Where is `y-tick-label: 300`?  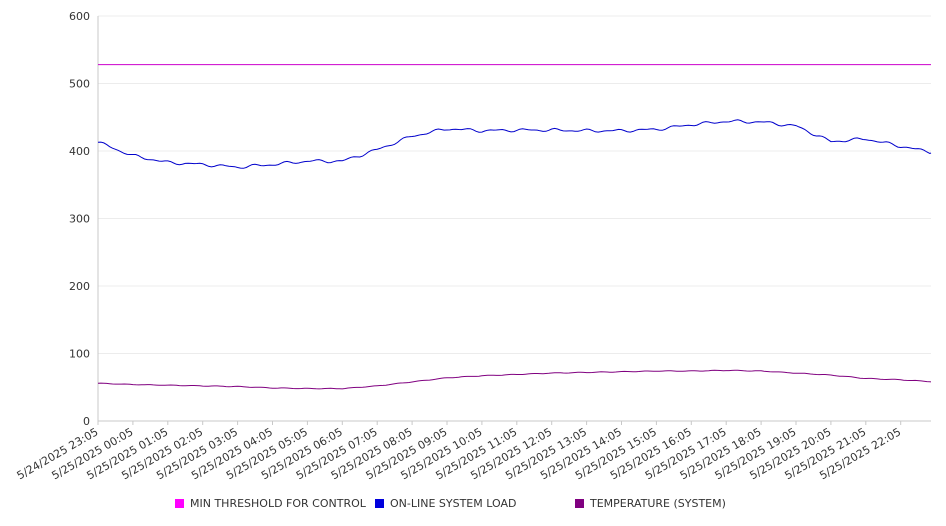 y-tick-label: 300 is located at coordinates (79, 219).